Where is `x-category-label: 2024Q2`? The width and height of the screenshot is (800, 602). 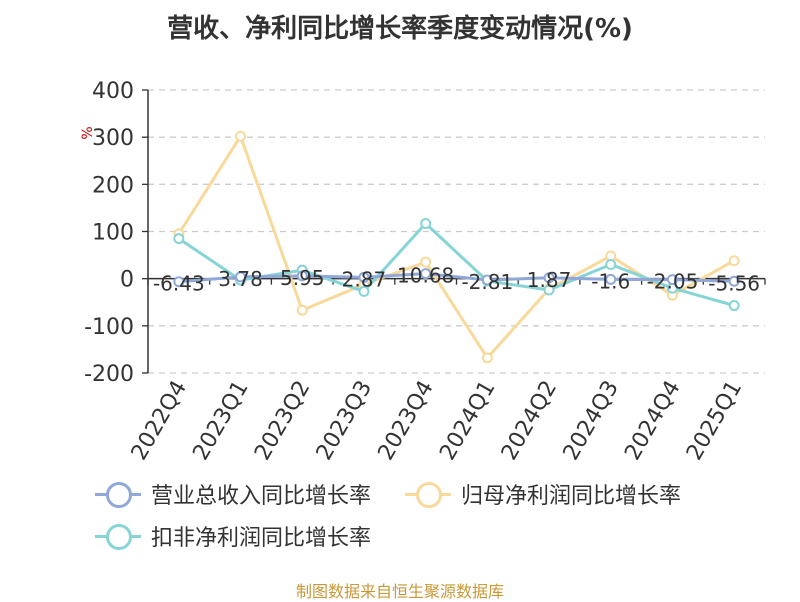 x-category-label: 2024Q2 is located at coordinates (529, 421).